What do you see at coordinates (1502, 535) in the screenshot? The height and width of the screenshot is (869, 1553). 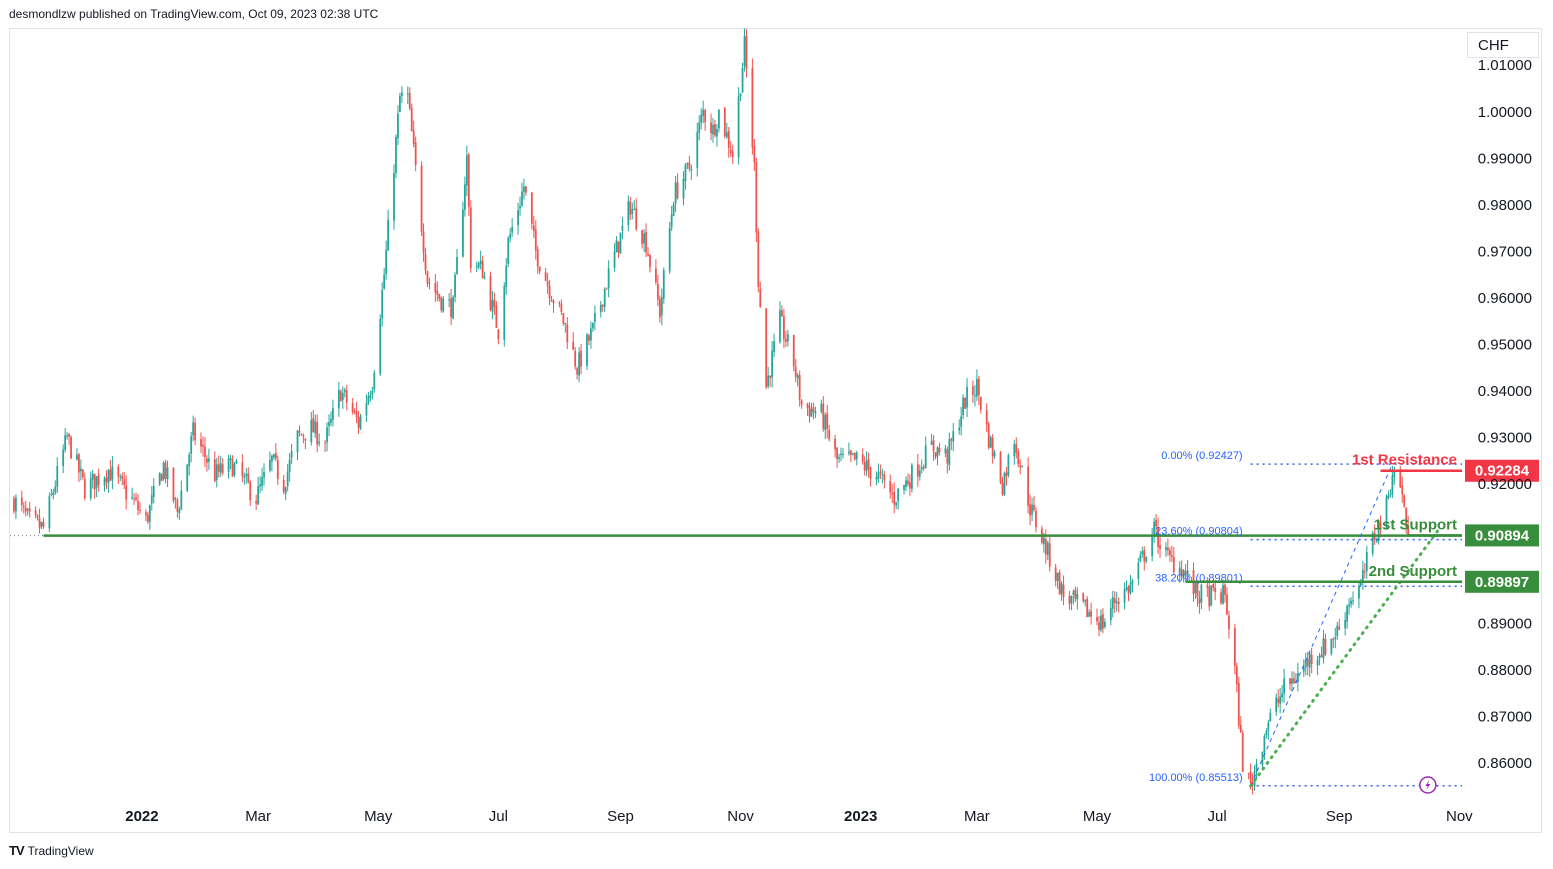 I see `support-price-tag-label: 0.90894` at bounding box center [1502, 535].